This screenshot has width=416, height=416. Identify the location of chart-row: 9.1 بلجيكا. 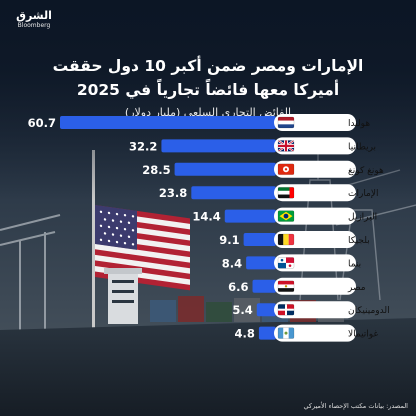
(294, 239).